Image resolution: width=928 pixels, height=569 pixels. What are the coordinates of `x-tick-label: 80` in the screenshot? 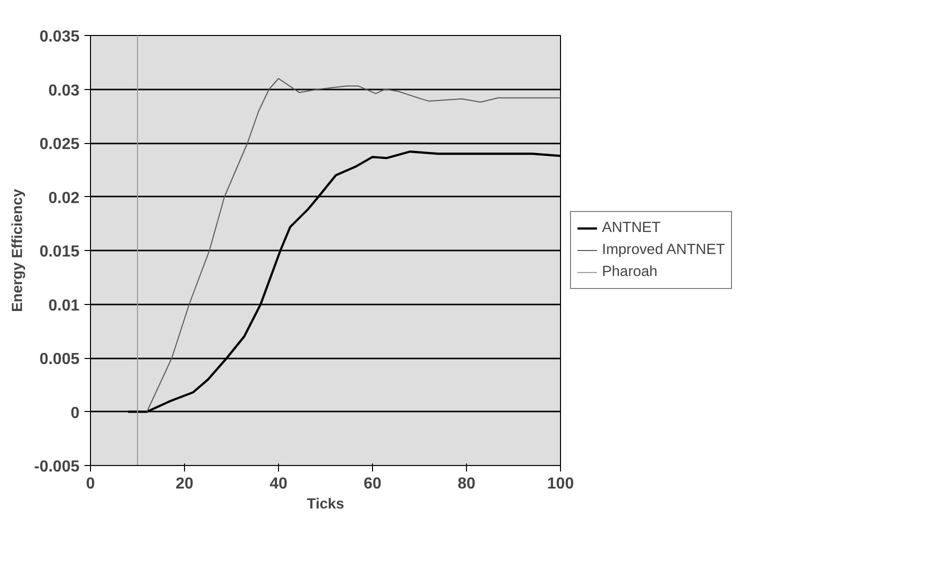 It's located at (467, 484).